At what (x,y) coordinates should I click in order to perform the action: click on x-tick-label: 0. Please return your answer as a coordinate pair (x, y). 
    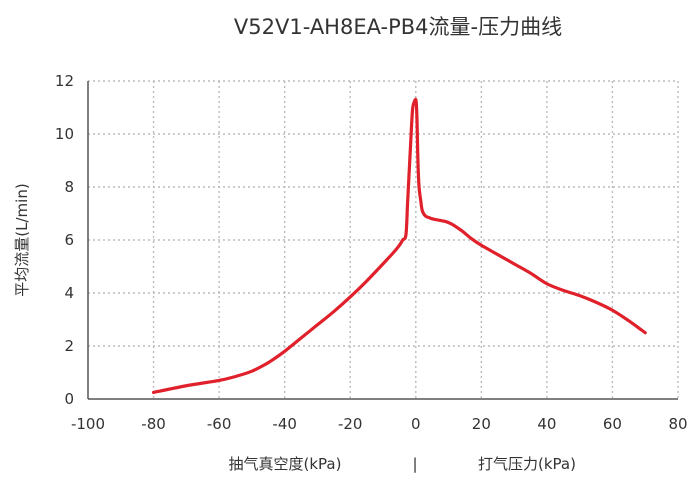
    Looking at the image, I should click on (416, 424).